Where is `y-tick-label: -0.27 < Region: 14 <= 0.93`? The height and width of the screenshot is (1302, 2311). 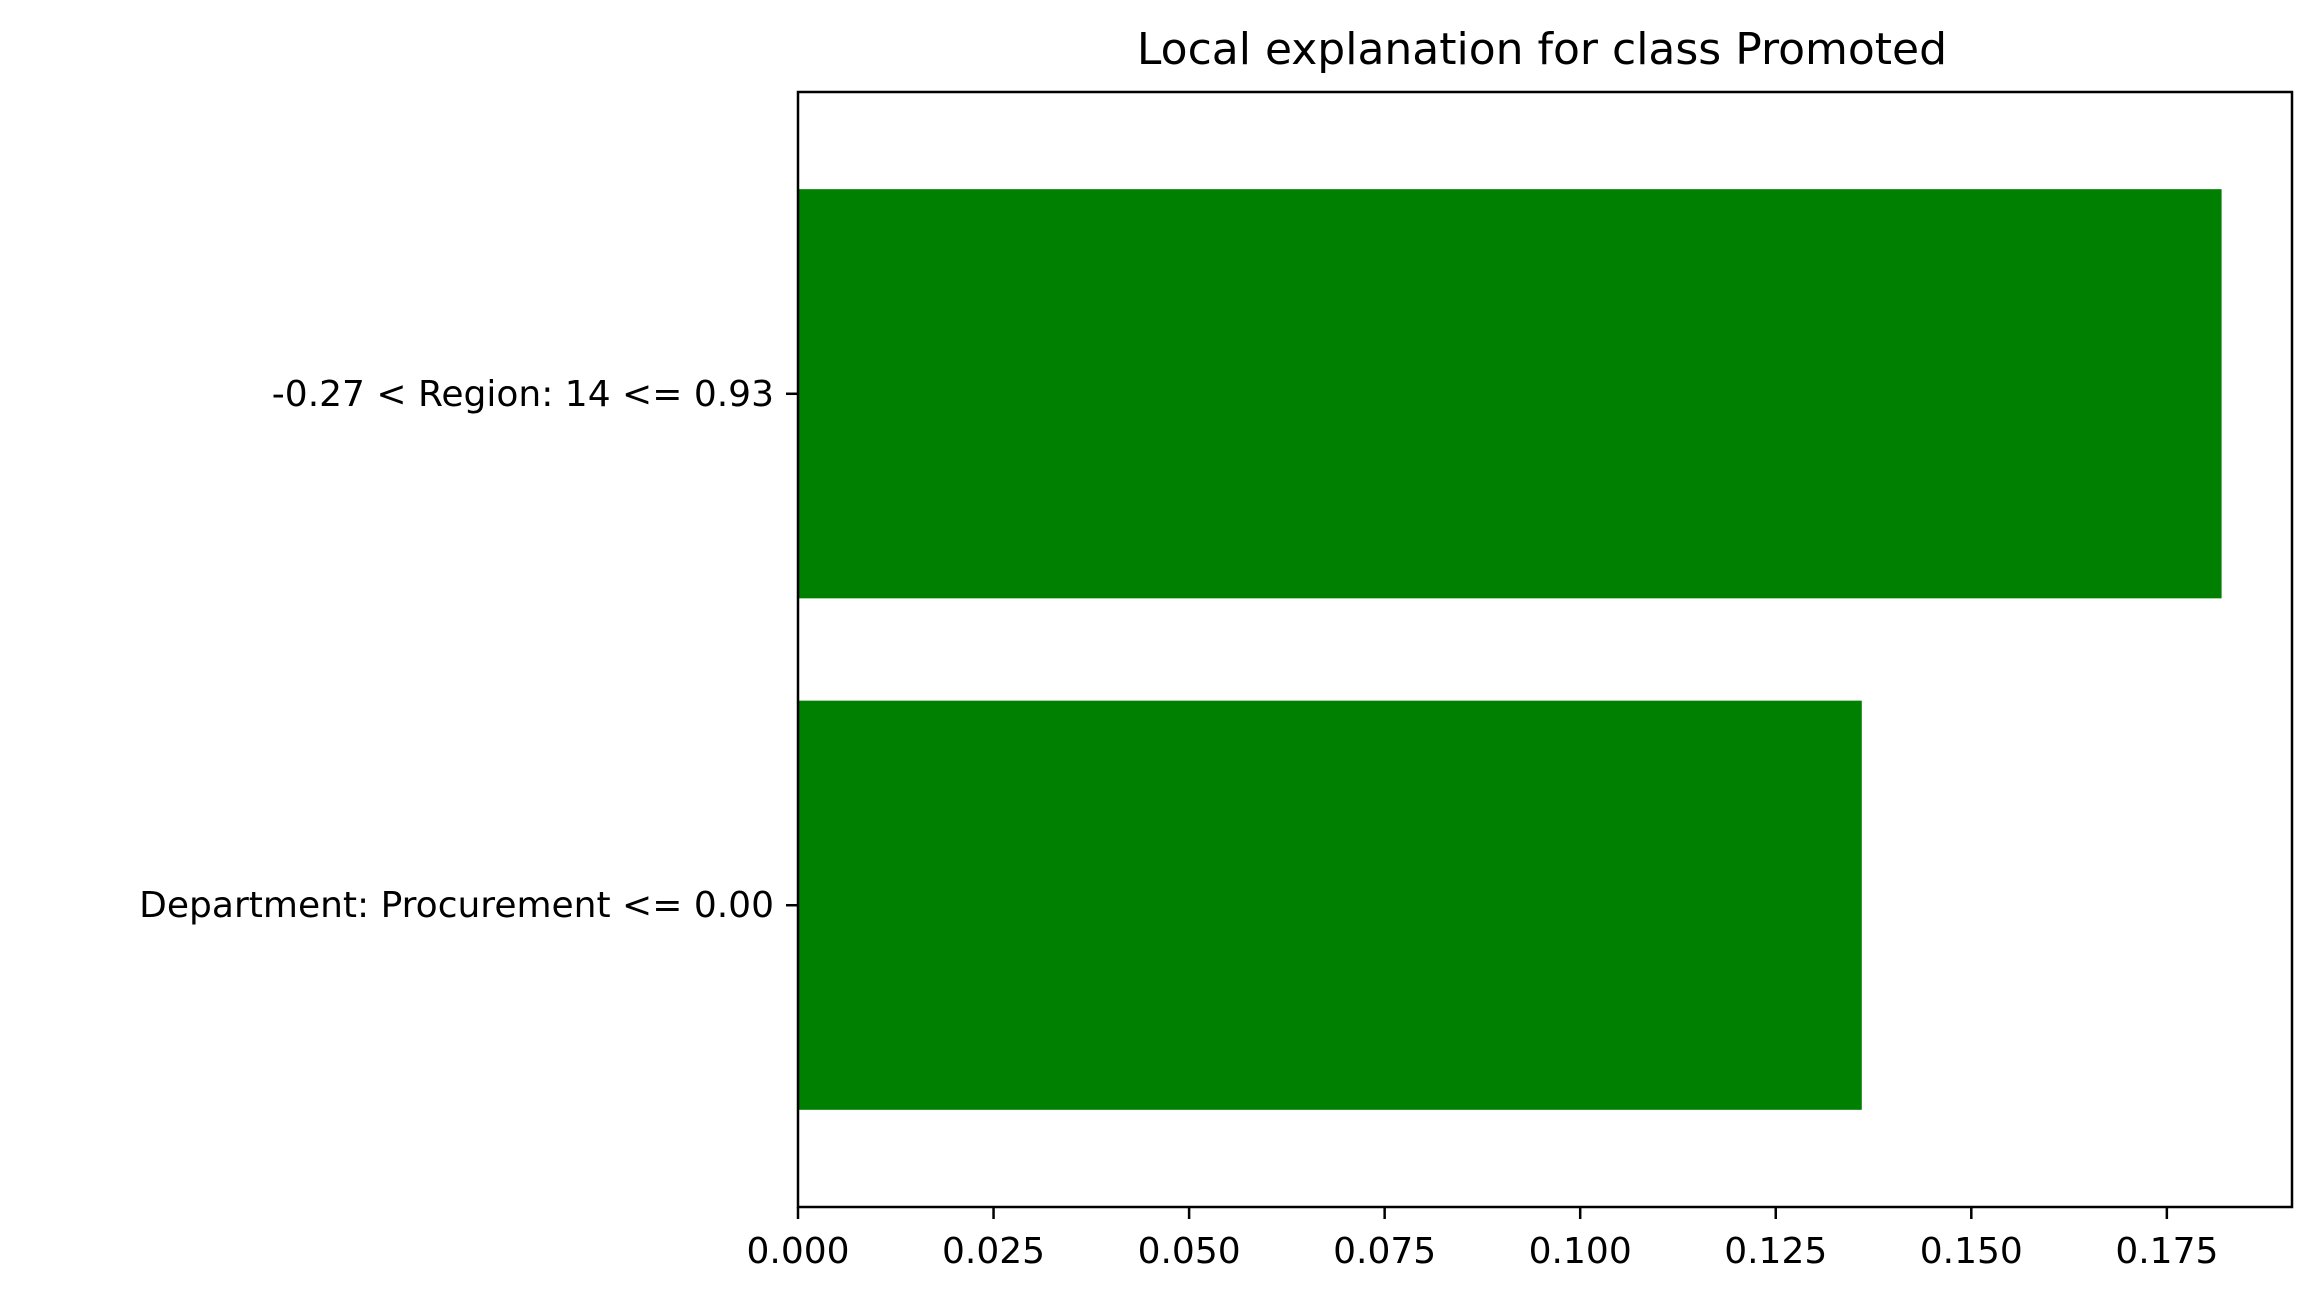
y-tick-label: -0.27 < Region: 14 <= 0.93 is located at coordinates (523, 394).